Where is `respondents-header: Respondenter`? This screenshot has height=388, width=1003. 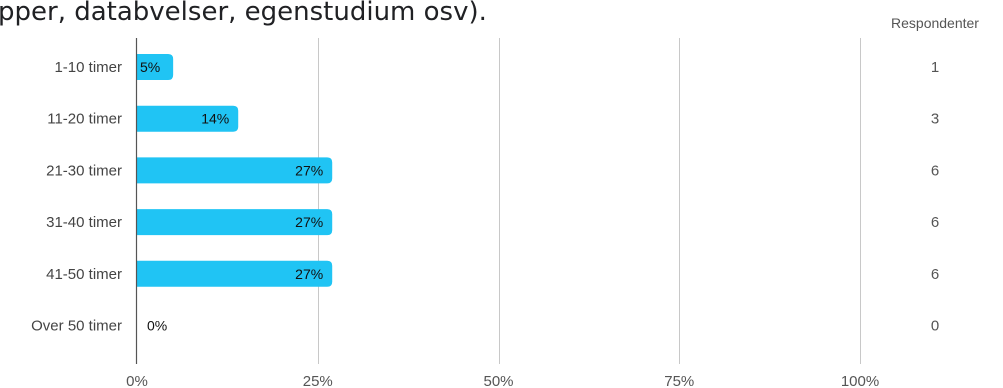 respondents-header: Respondenter is located at coordinates (935, 23).